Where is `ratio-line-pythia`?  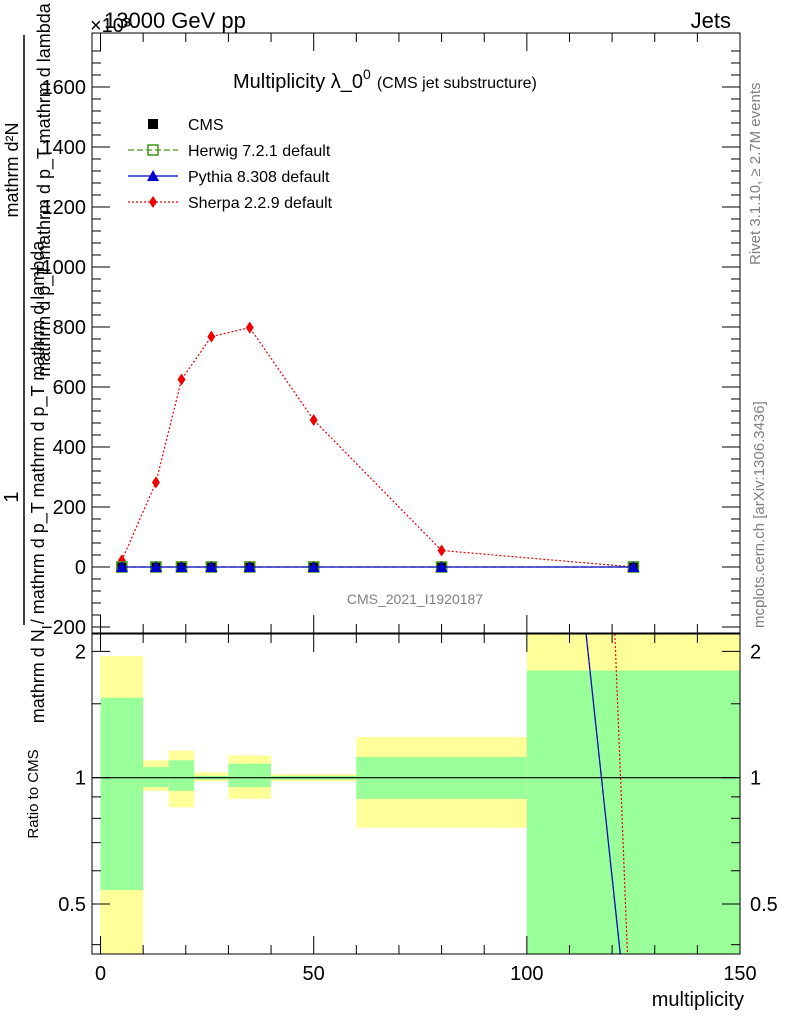
ratio-line-pythia is located at coordinates (603, 794).